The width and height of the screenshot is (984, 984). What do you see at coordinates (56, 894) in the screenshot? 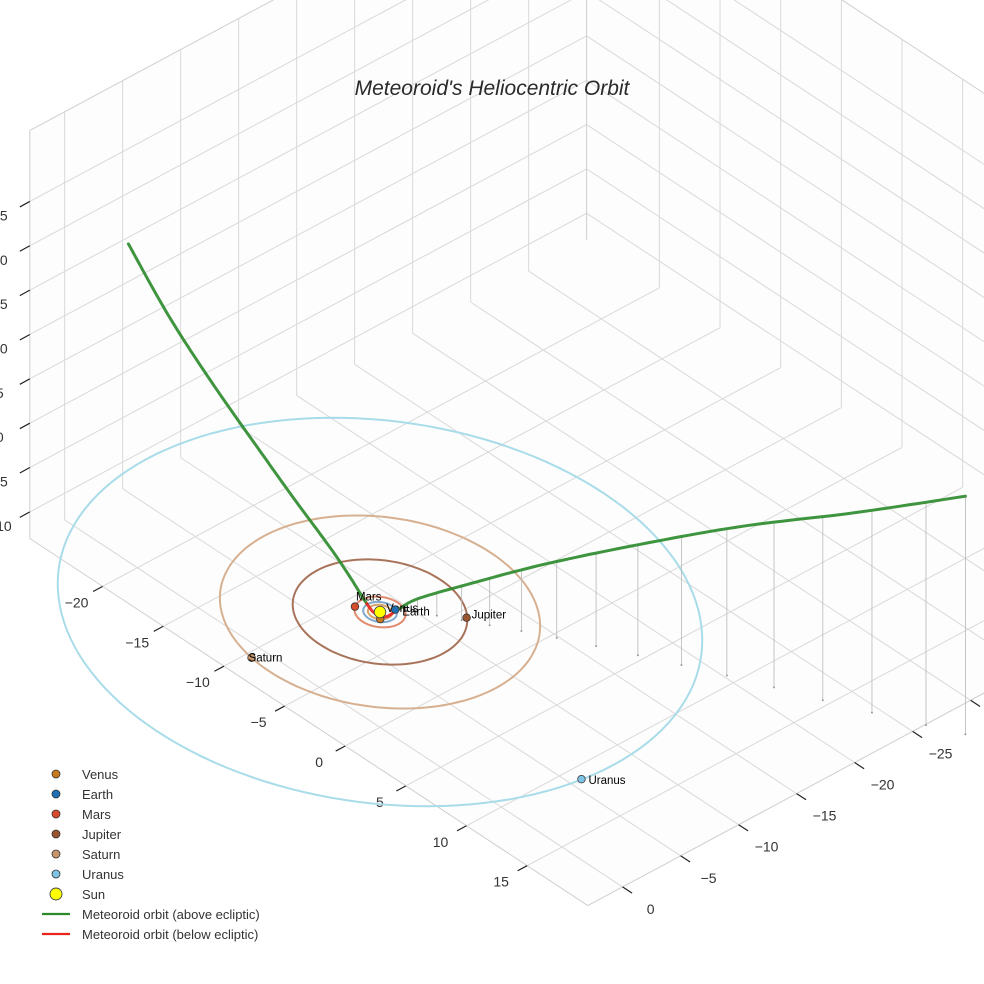
I see `legend-marker-sun` at bounding box center [56, 894].